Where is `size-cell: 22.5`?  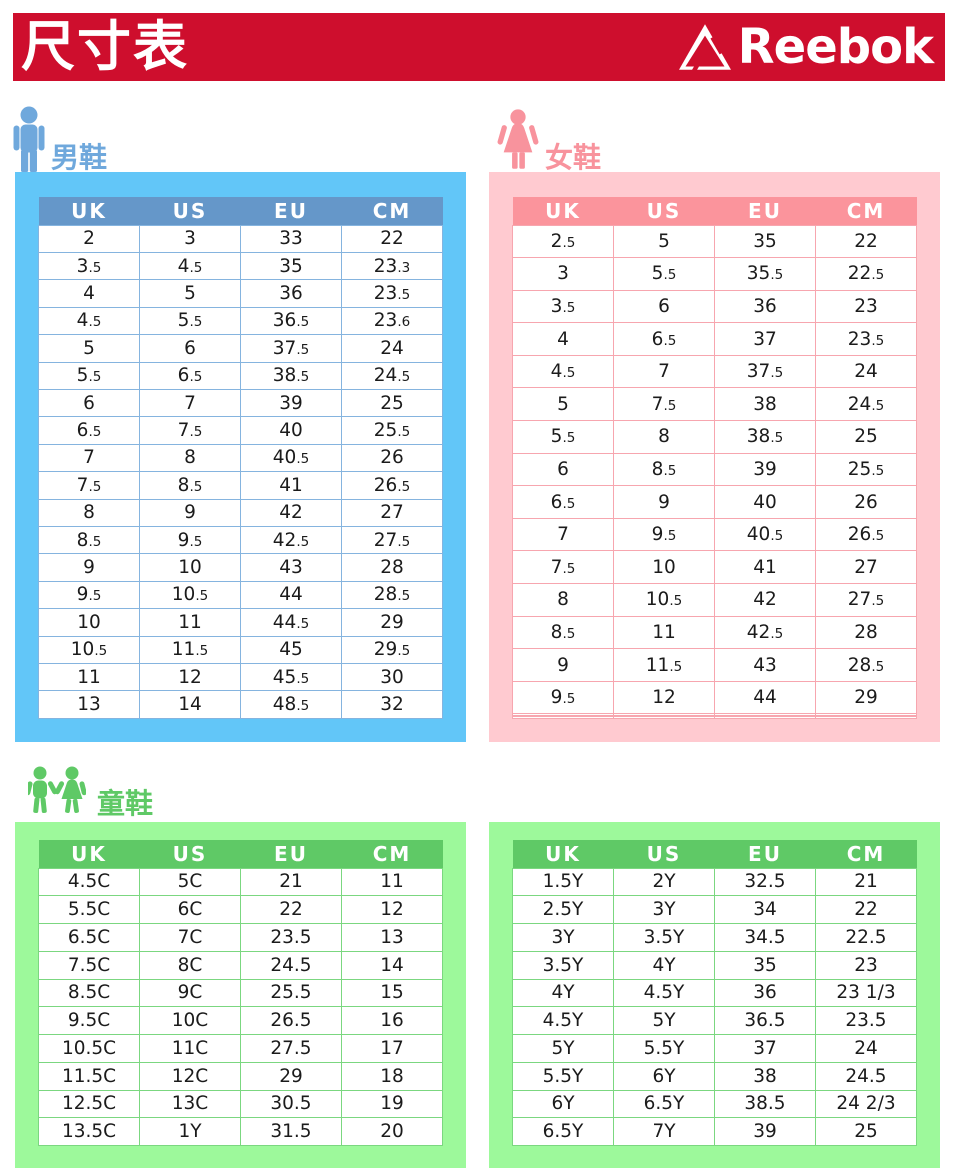
size-cell: 22.5 is located at coordinates (866, 937).